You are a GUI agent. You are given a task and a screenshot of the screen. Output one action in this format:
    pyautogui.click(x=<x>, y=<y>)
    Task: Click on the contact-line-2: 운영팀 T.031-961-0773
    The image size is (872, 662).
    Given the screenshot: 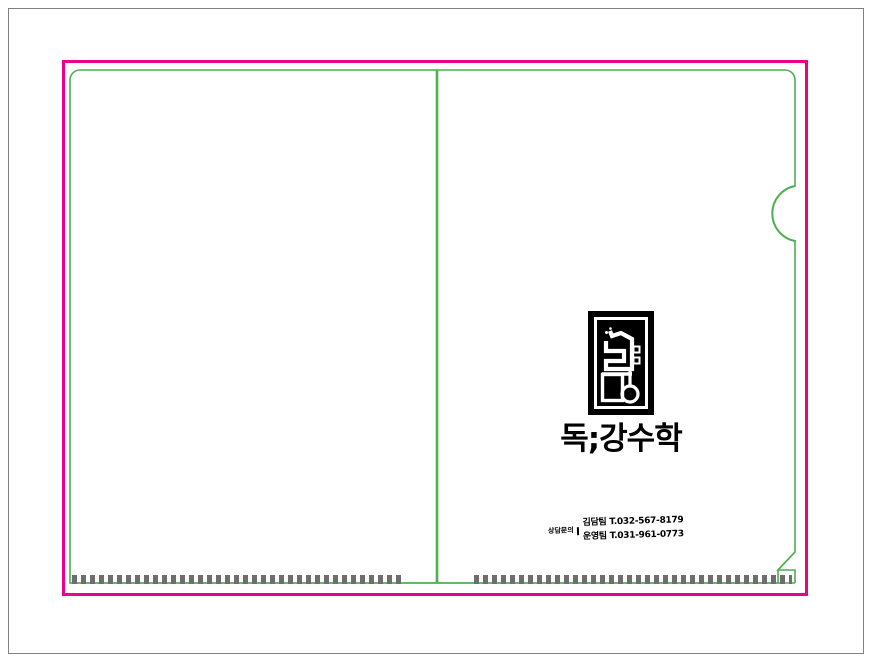 What is the action you would take?
    pyautogui.click(x=633, y=535)
    